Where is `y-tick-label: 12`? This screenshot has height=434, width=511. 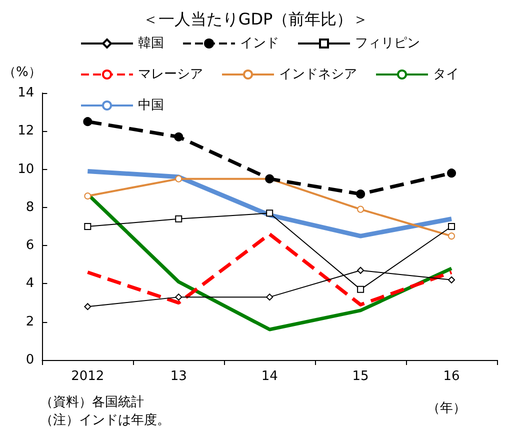
y-tick-label: 12 is located at coordinates (26, 131).